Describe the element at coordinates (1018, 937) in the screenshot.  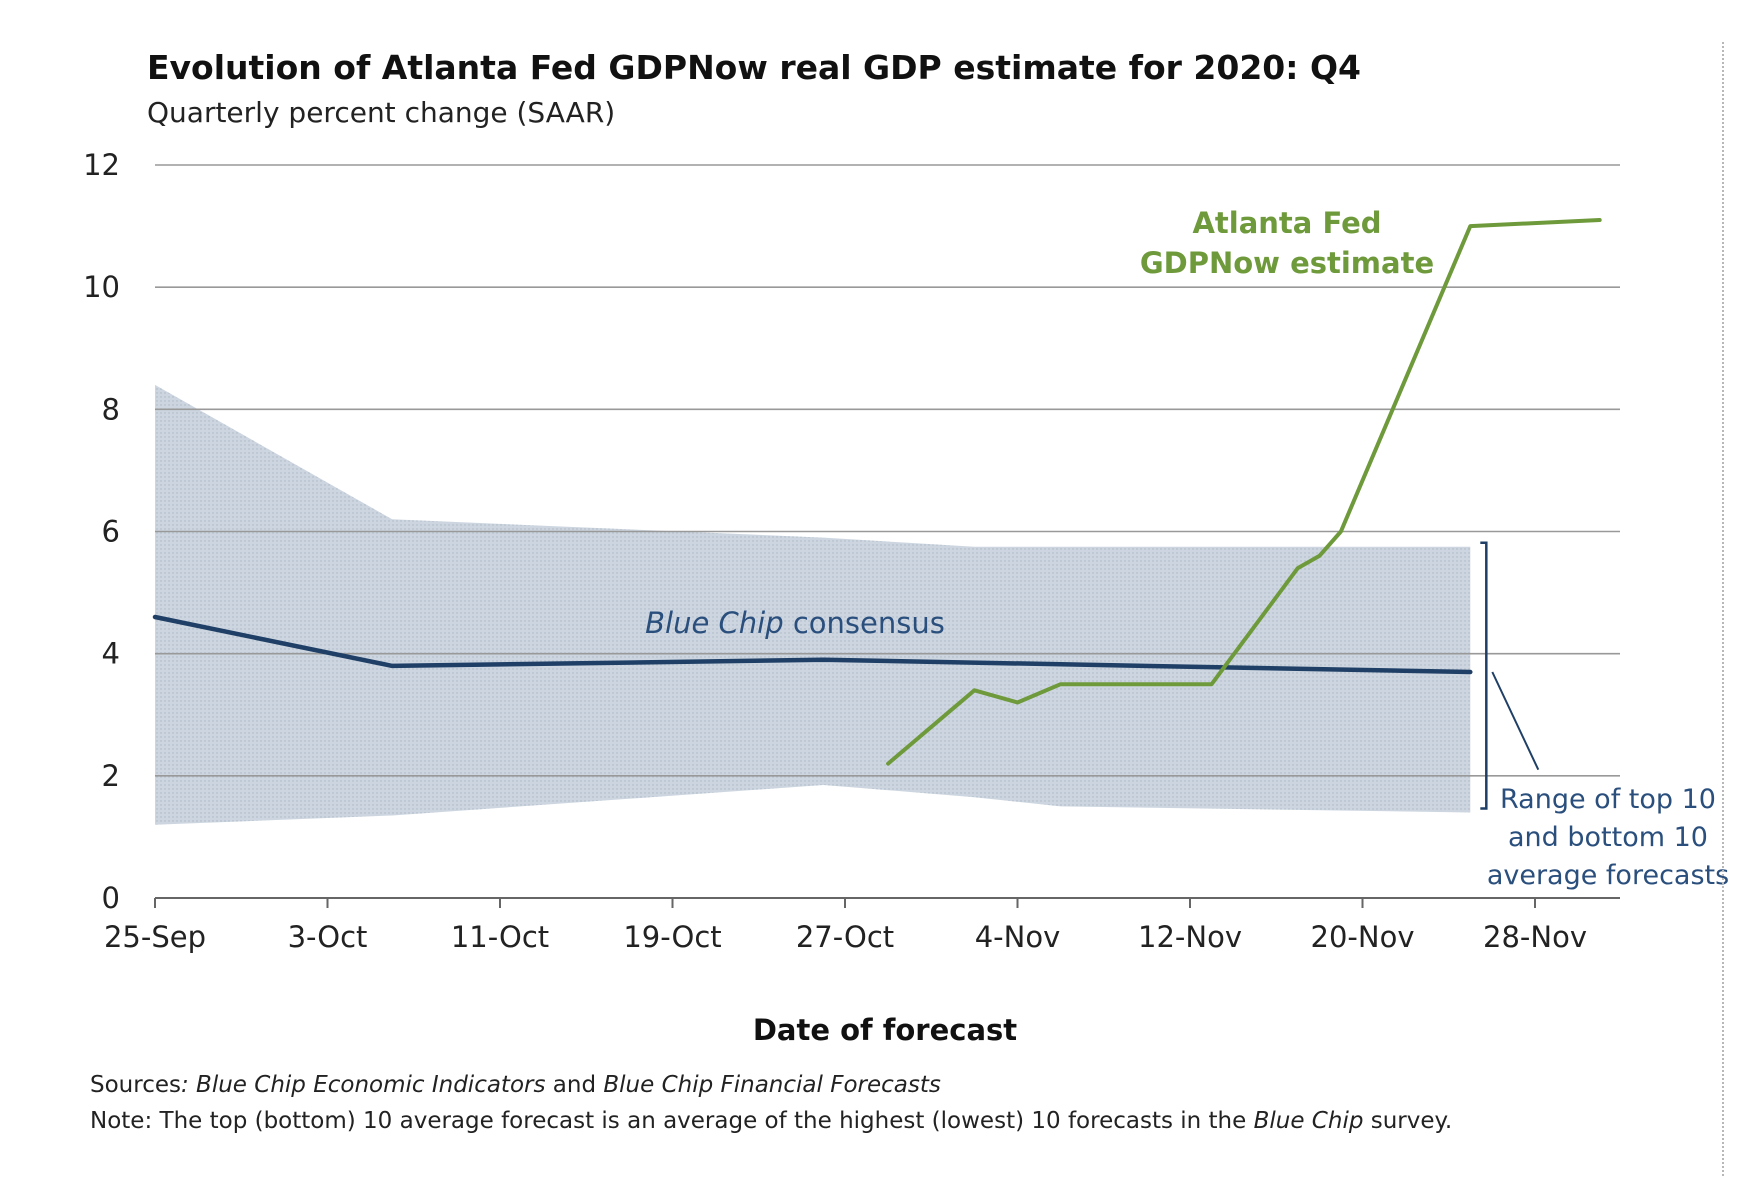
I see `x-tick-label-5: 4-Nov` at that location.